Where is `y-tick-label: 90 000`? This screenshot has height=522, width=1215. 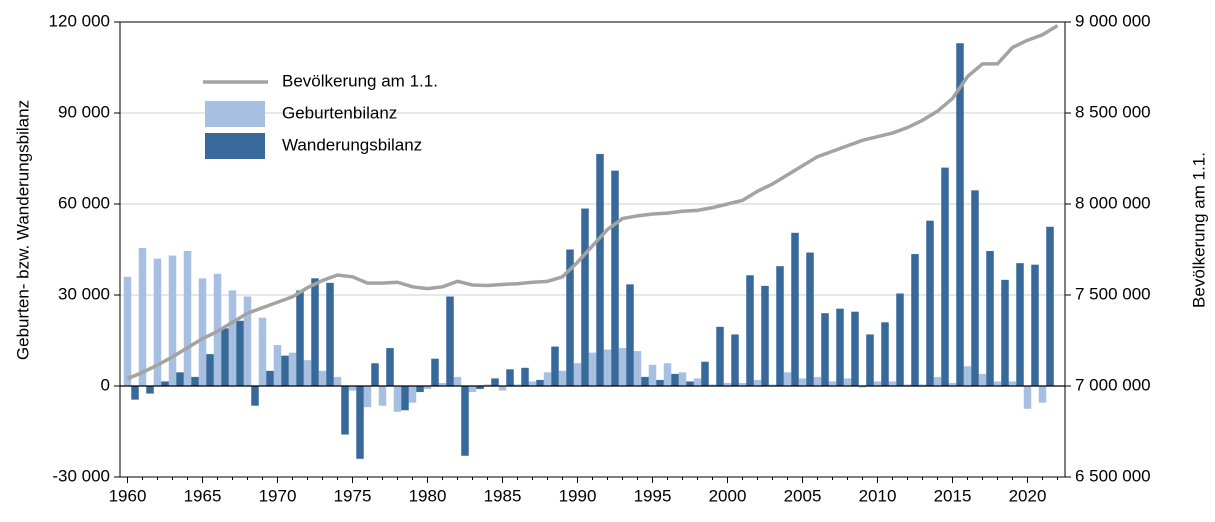
y-tick-label: 90 000 is located at coordinates (84, 111).